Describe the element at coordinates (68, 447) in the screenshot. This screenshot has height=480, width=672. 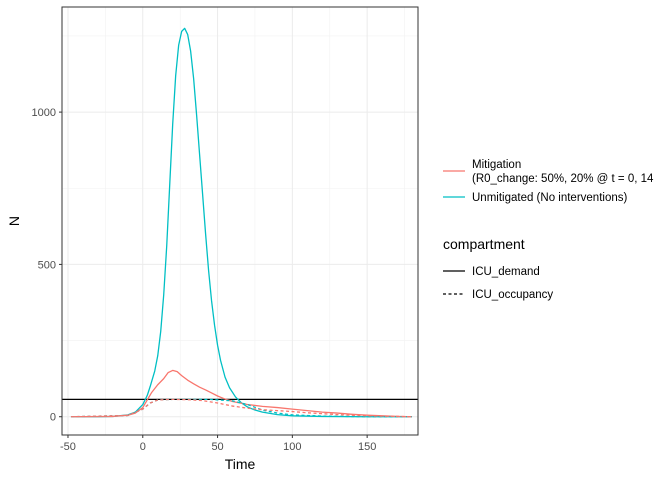
I see `x-tick-label: -50` at that location.